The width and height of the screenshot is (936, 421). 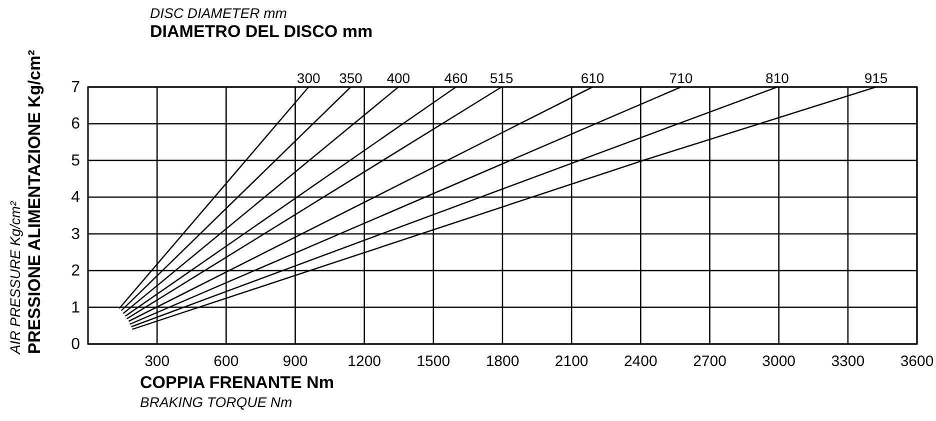 What do you see at coordinates (75, 307) in the screenshot?
I see `y-tick-label: 1` at bounding box center [75, 307].